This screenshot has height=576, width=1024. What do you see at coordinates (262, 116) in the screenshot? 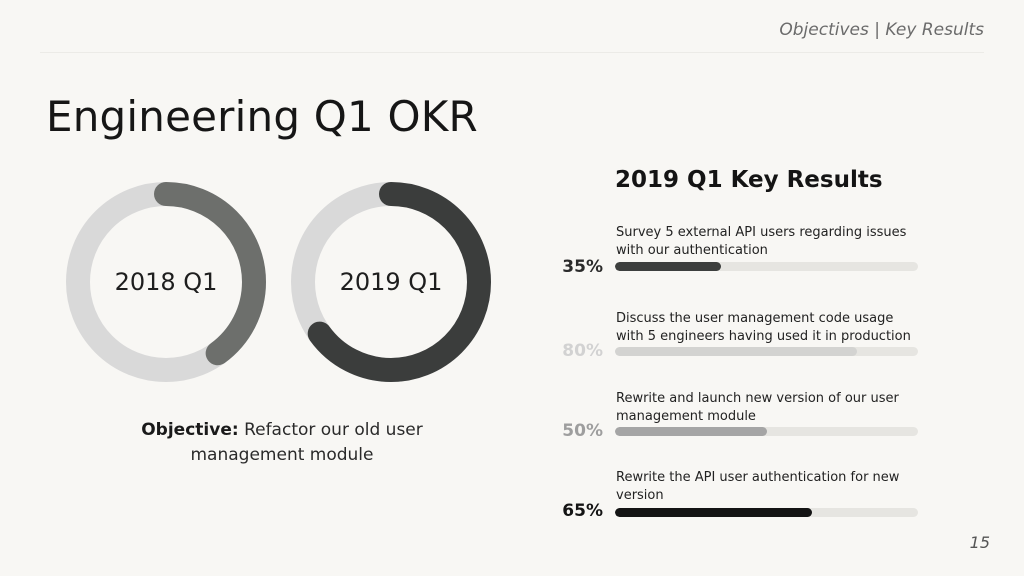
I see `page-title: Engineering Q1 OKR` at bounding box center [262, 116].